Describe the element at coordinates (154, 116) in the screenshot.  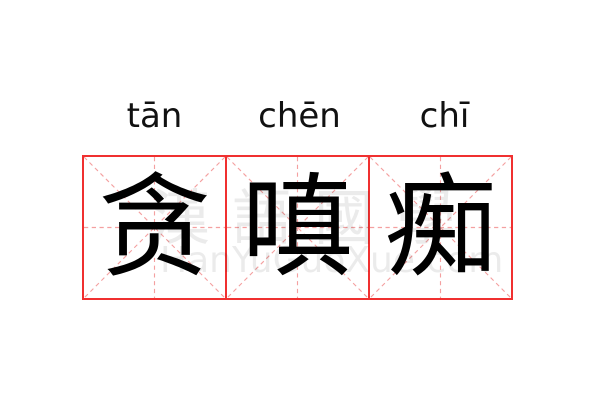
I see `pinyin-1: tān` at that location.